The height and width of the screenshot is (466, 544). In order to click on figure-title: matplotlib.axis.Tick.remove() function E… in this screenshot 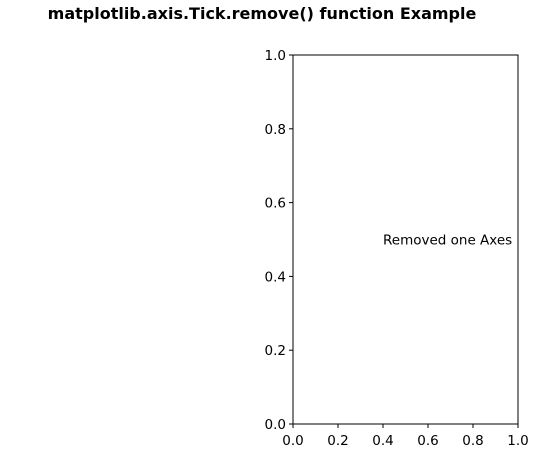, I will do `click(262, 13)`.